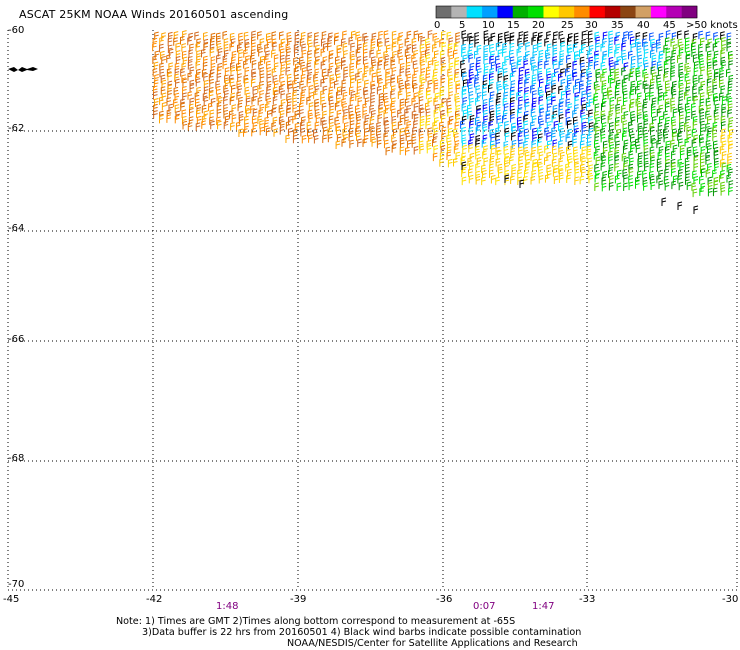  Describe the element at coordinates (154, 599) in the screenshot. I see `longitude-label: -42` at that location.